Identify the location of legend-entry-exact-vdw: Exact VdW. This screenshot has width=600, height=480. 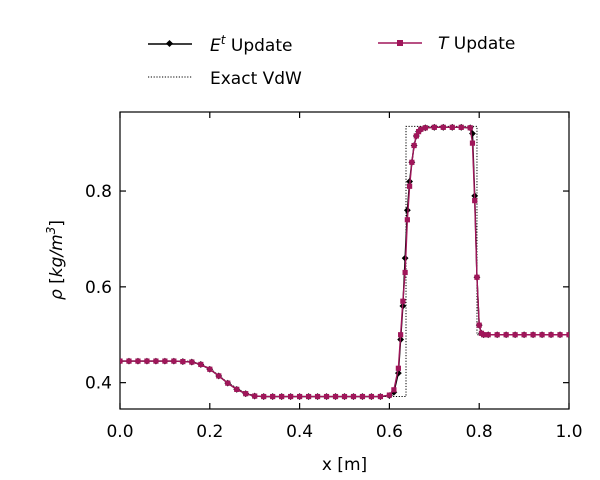
(225, 79).